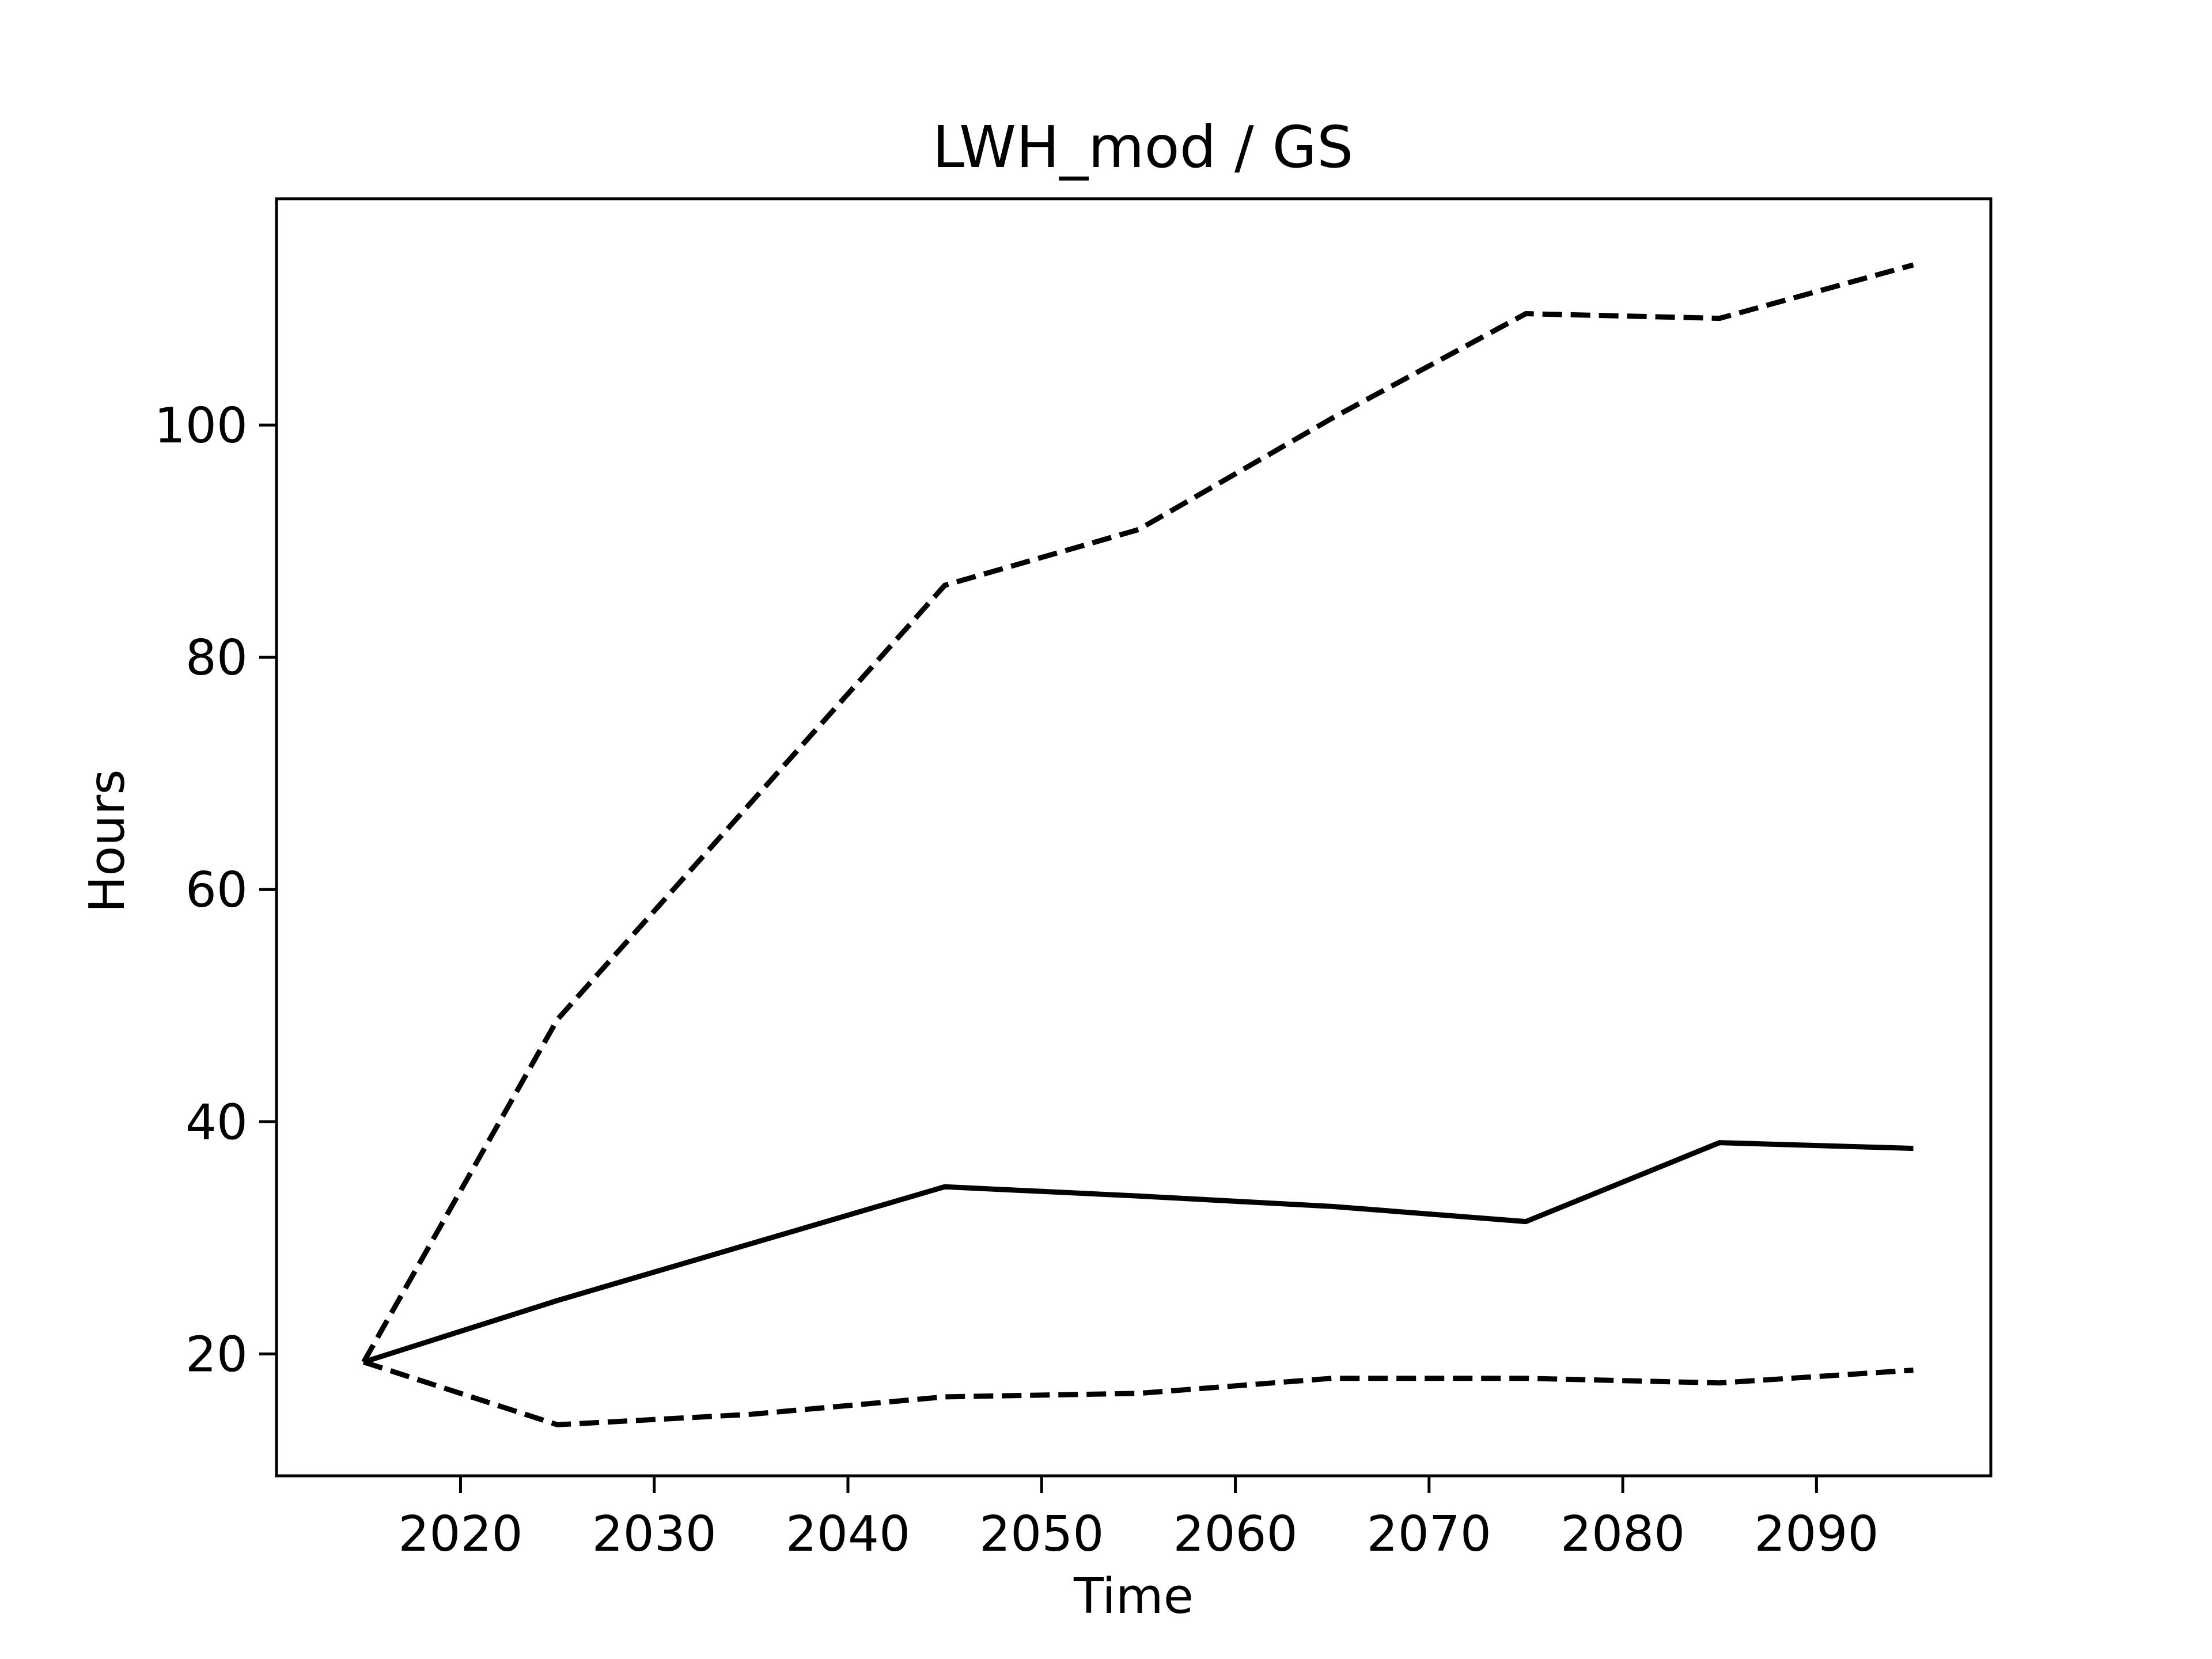 Image resolution: width=2212 pixels, height=1659 pixels. Describe the element at coordinates (1138, 1519) in the screenshot. I see `x-axis-ticks: 2020 2030 2040 2050 2060 2070 2080 2090` at that location.